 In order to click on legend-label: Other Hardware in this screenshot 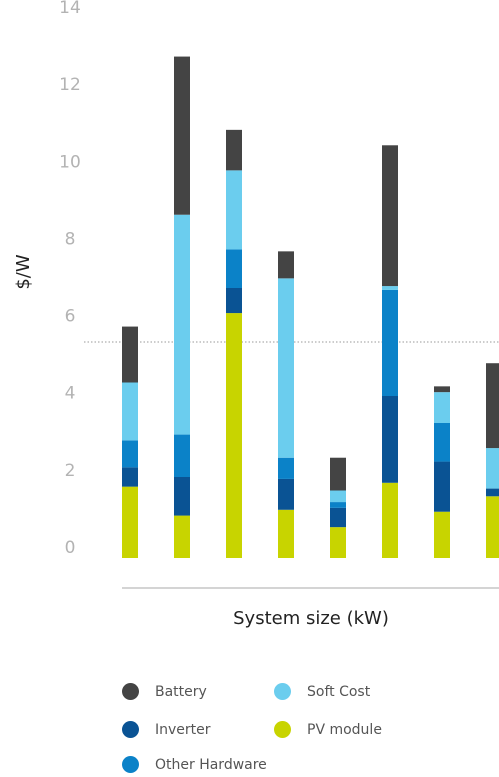, I will do `click(211, 764)`.